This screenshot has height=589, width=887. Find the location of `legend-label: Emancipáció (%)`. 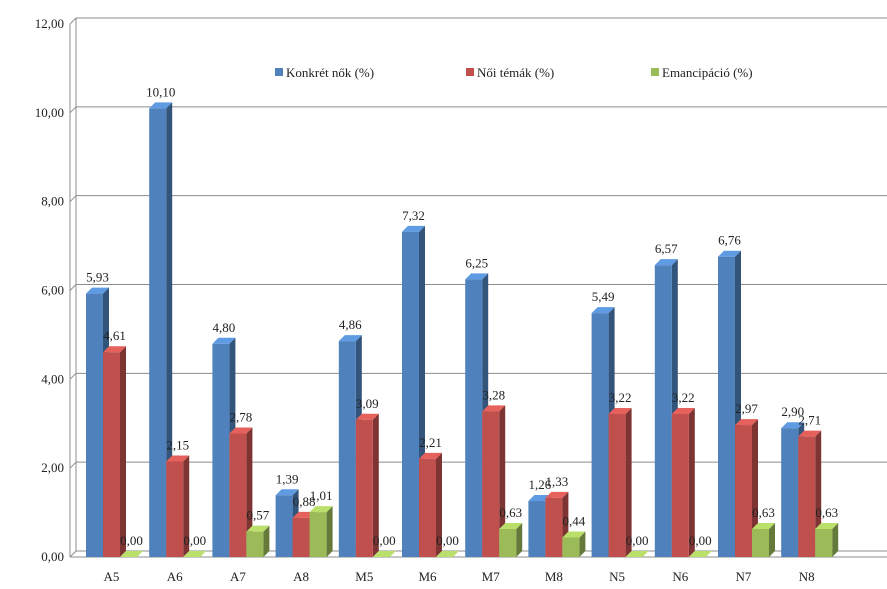

legend-label: Emancipáció (%) is located at coordinates (707, 72).